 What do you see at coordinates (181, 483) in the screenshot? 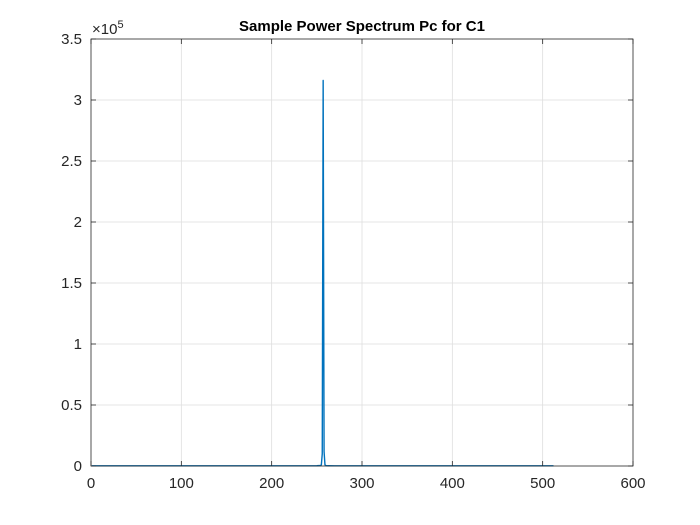
I see `x-tick-label: 100` at bounding box center [181, 483].